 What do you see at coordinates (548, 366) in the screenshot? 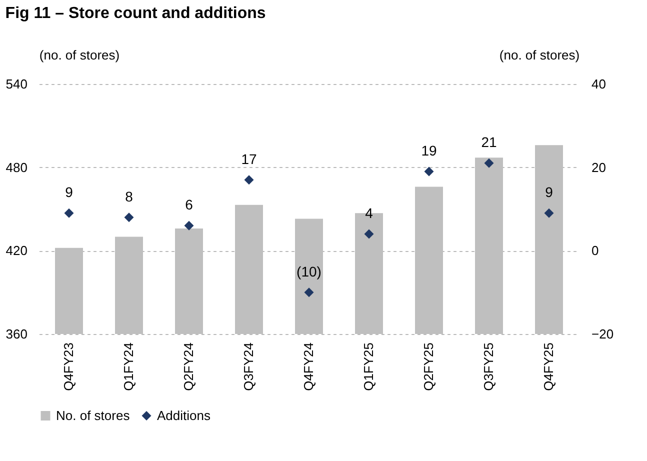
I see `x-tick-label: Q4FY25` at bounding box center [548, 366].